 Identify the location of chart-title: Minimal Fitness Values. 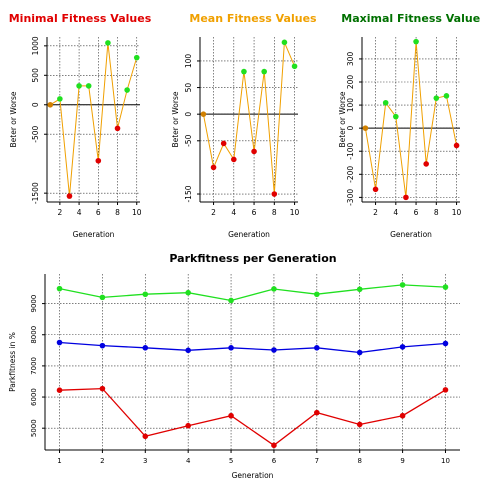
(80, 18).